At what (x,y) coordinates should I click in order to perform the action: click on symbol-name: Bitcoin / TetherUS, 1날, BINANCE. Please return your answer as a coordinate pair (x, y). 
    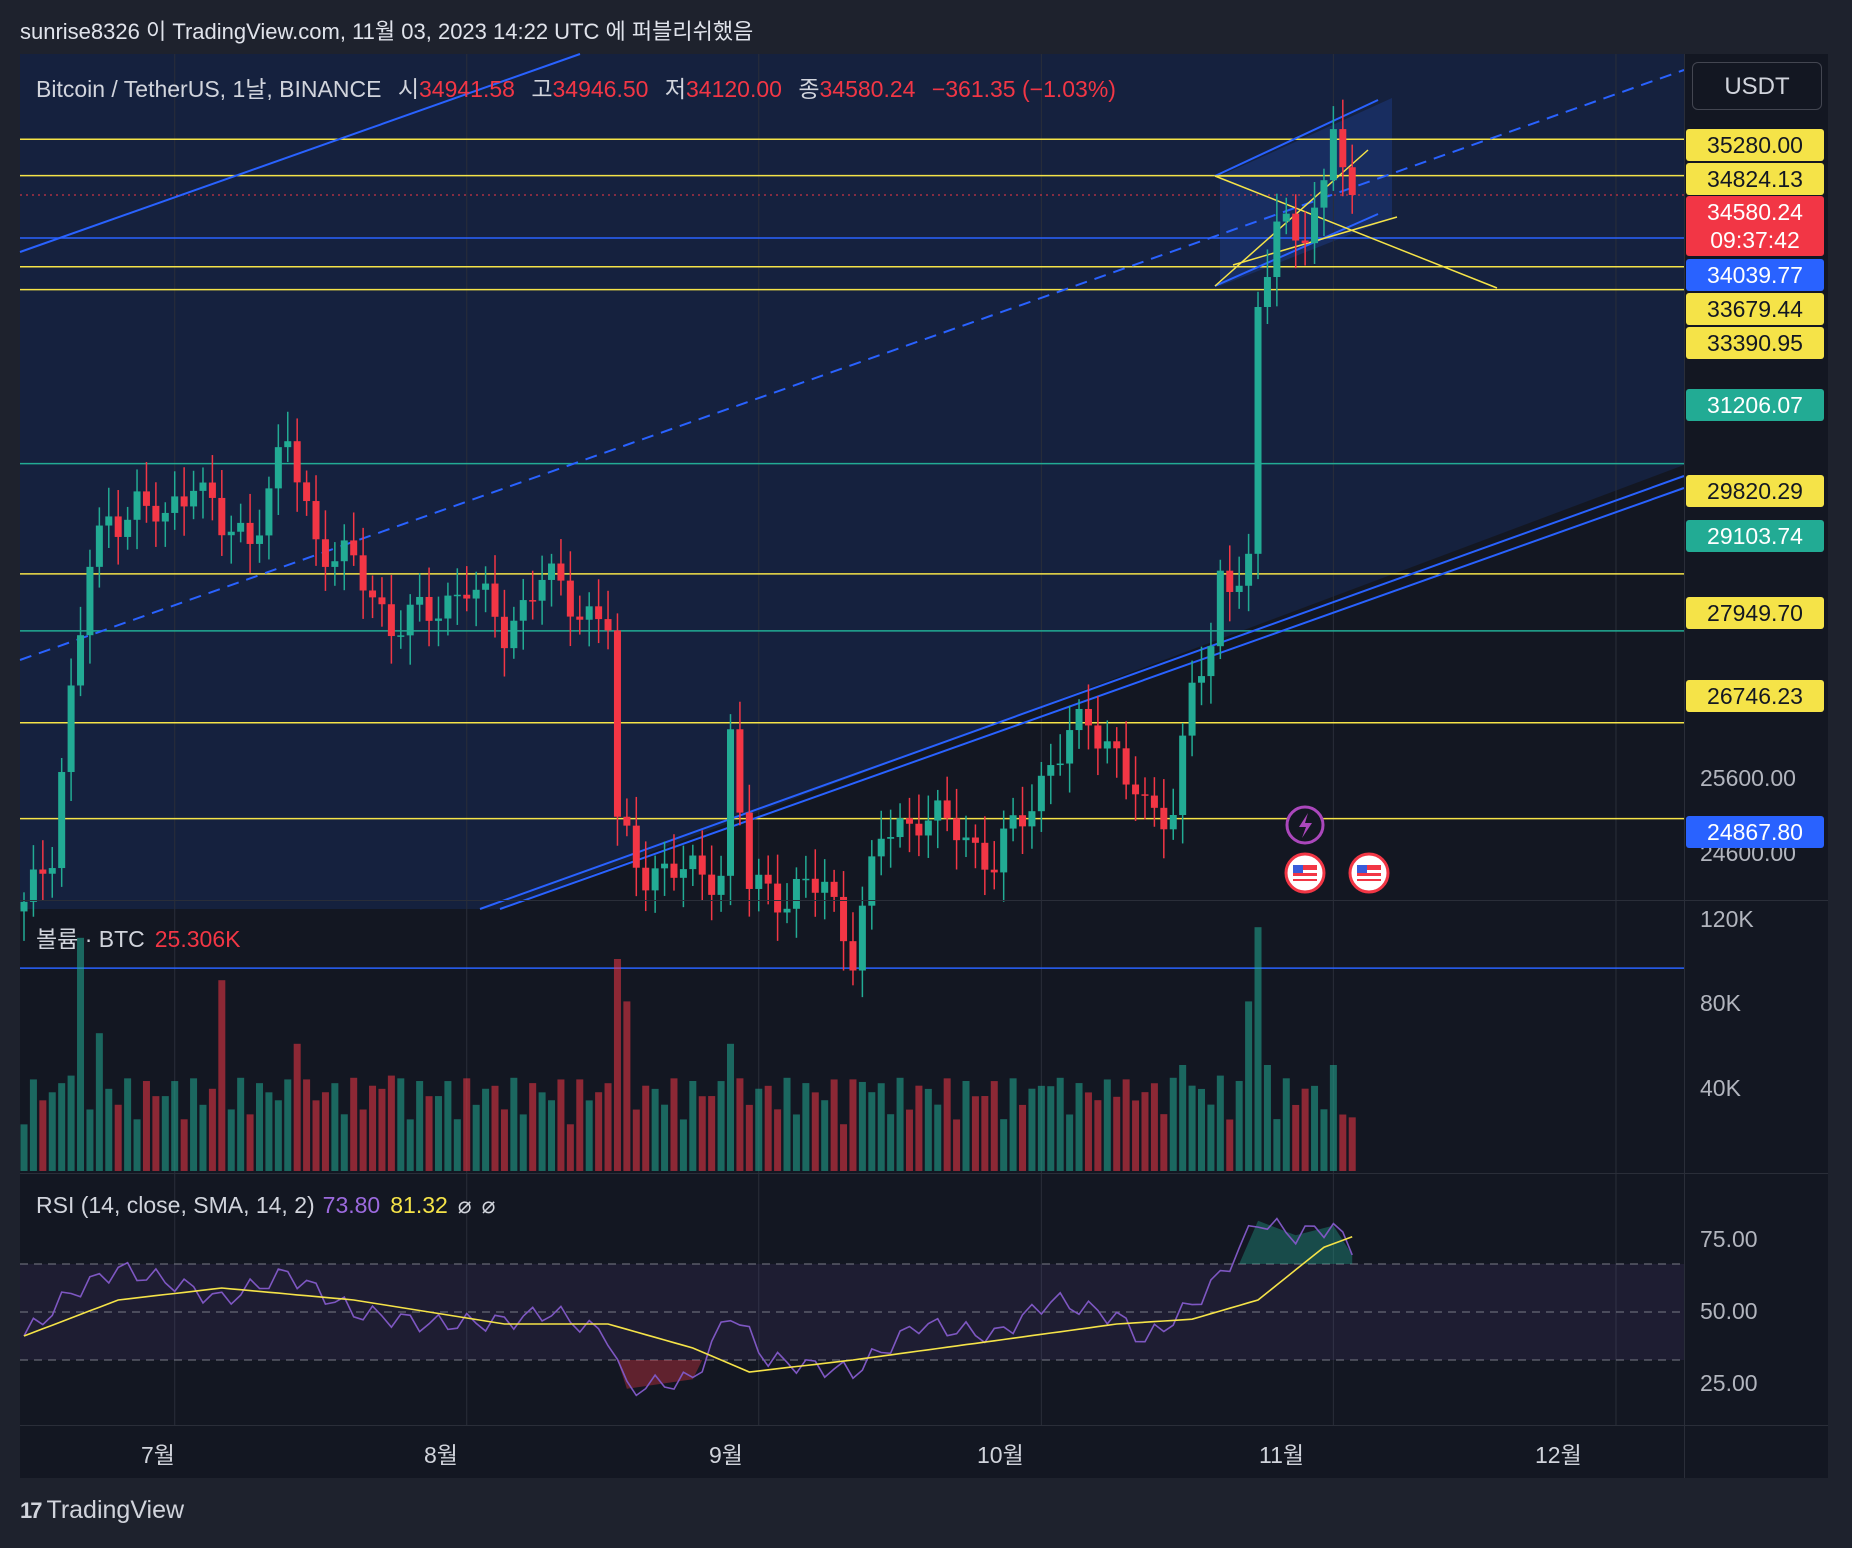
    Looking at the image, I should click on (209, 89).